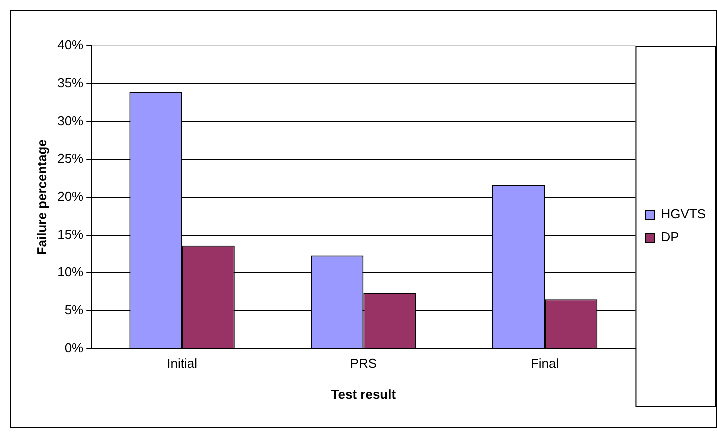  Describe the element at coordinates (364, 394) in the screenshot. I see `x-axis-title: Test result` at that location.